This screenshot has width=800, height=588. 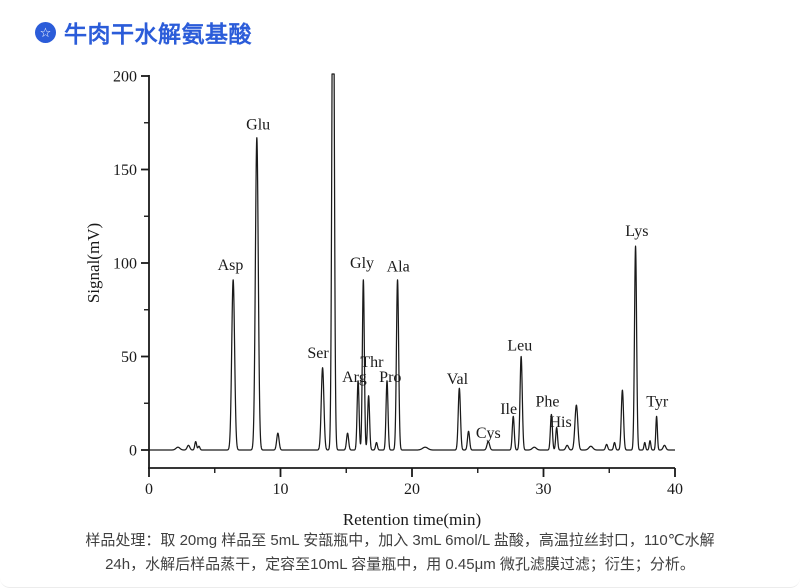 I want to click on y-tick-label: 100, so click(x=125, y=264).